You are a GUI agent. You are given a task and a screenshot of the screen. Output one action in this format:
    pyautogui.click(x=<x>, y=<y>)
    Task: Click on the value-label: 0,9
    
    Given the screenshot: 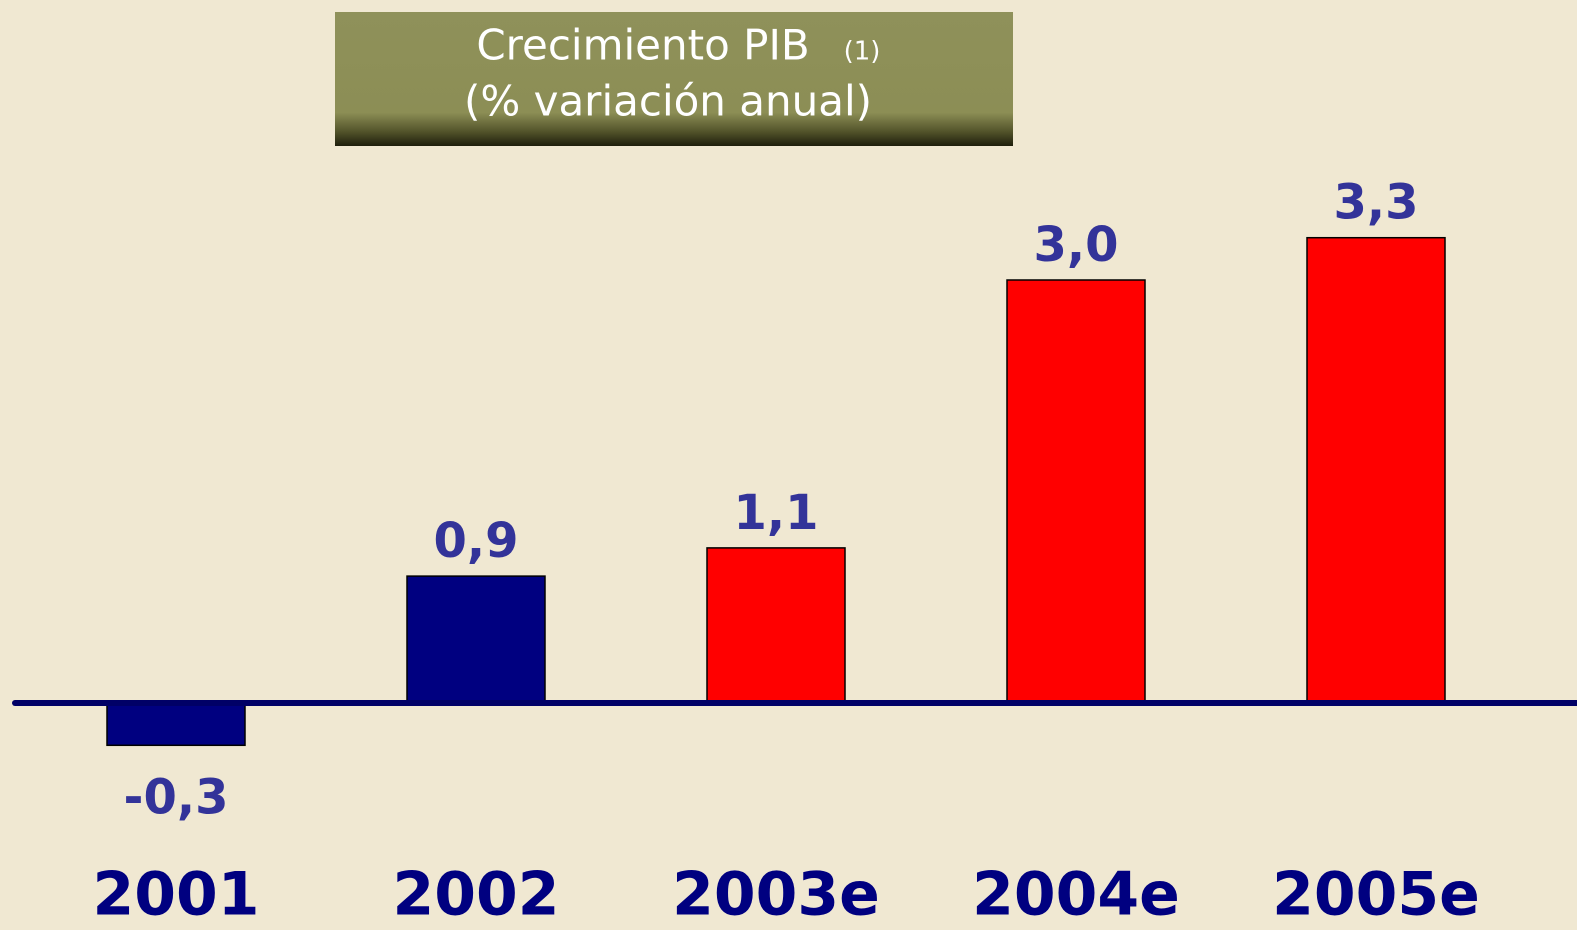 What is the action you would take?
    pyautogui.click(x=475, y=541)
    